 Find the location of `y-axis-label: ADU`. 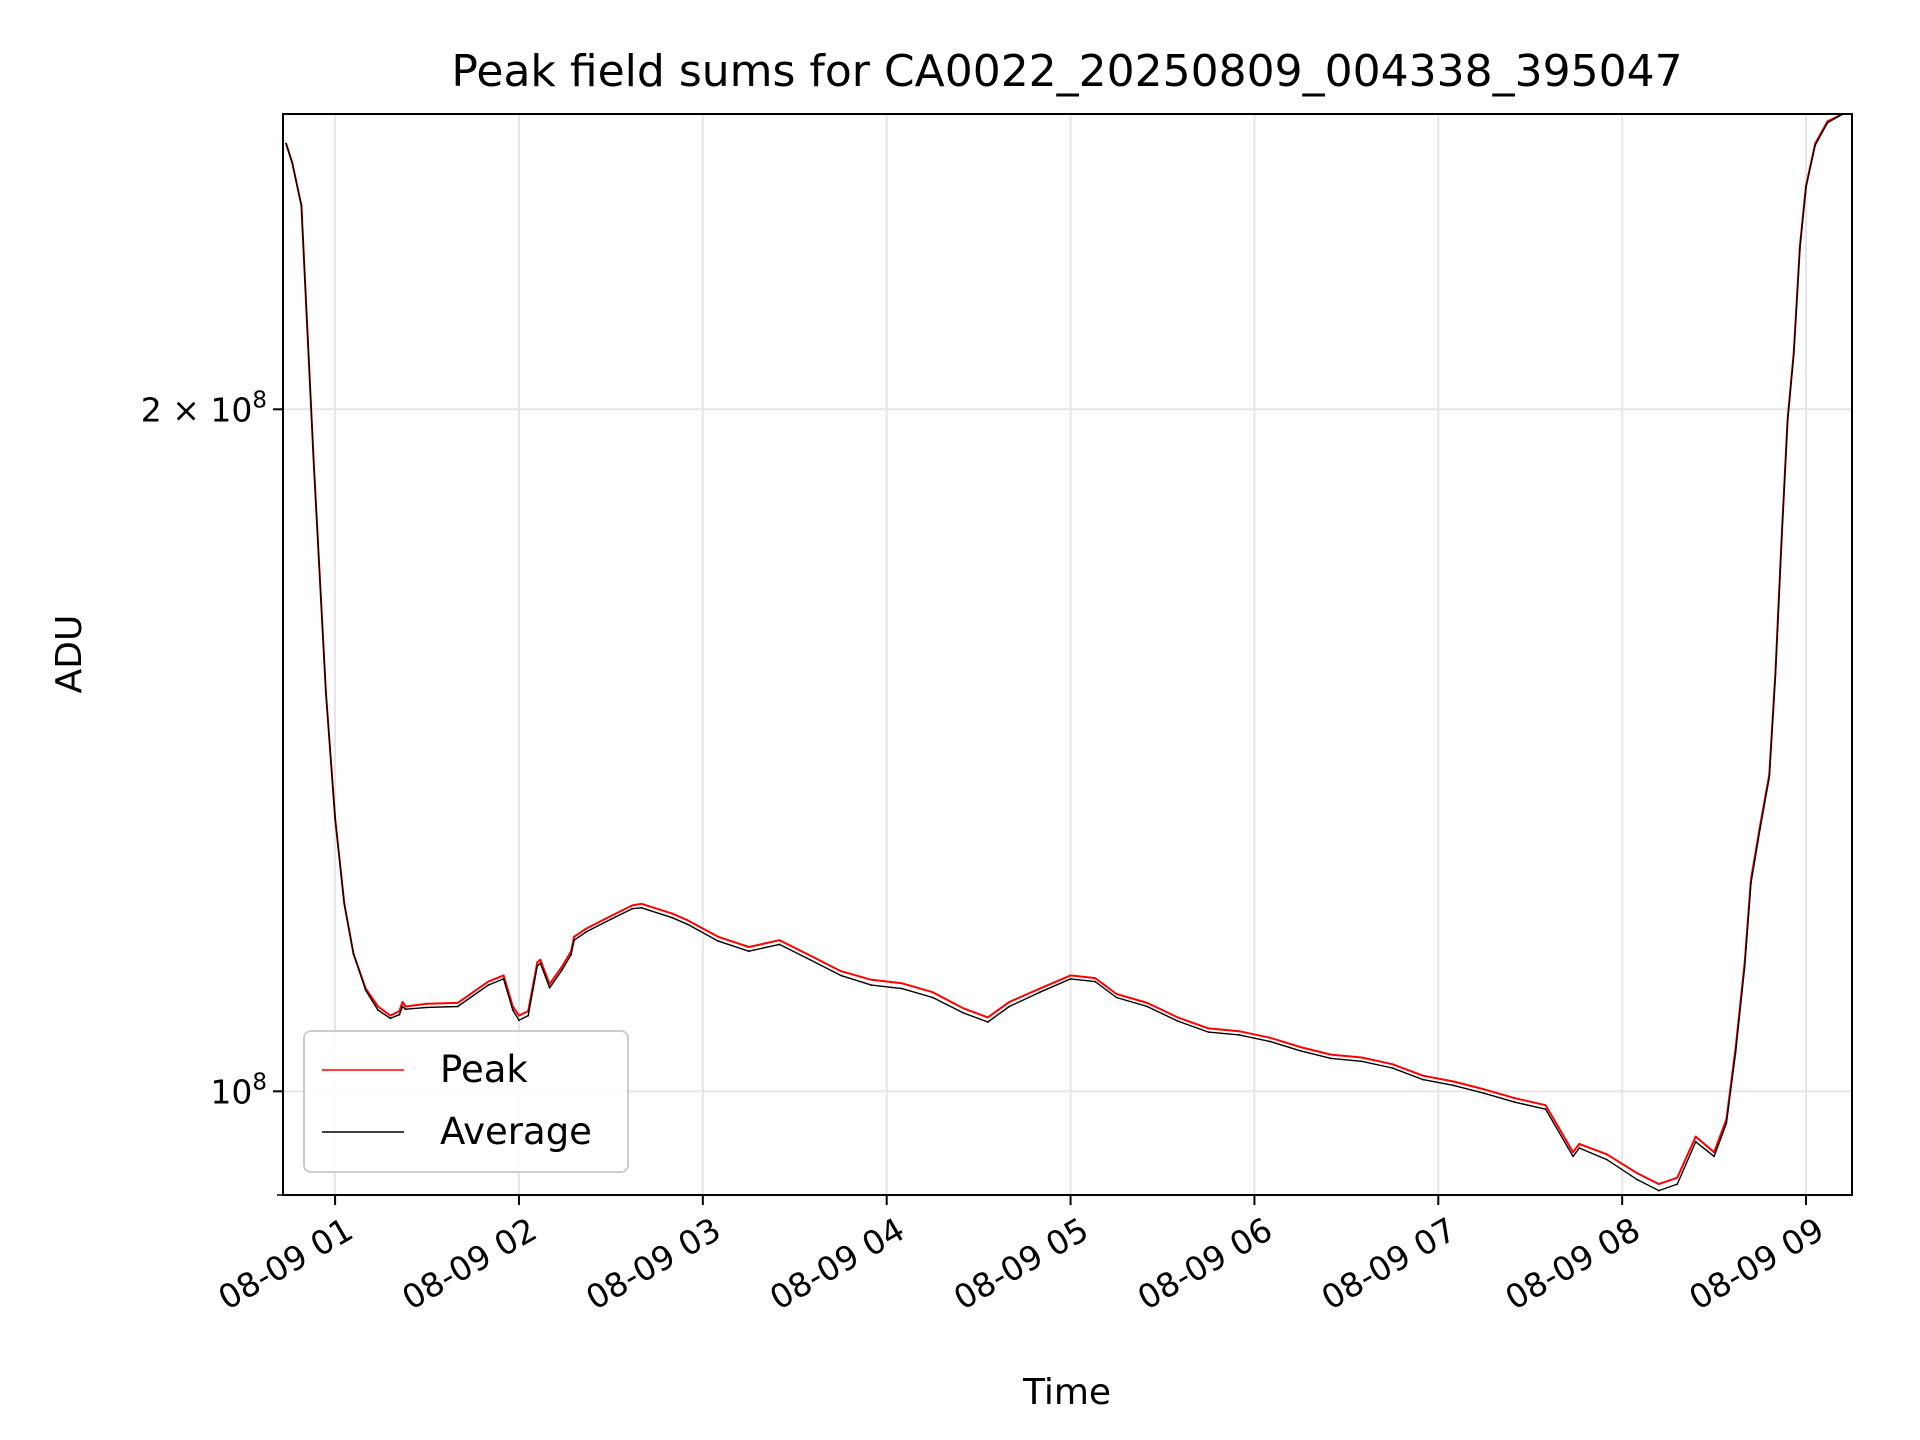

y-axis-label: ADU is located at coordinates (69, 654).